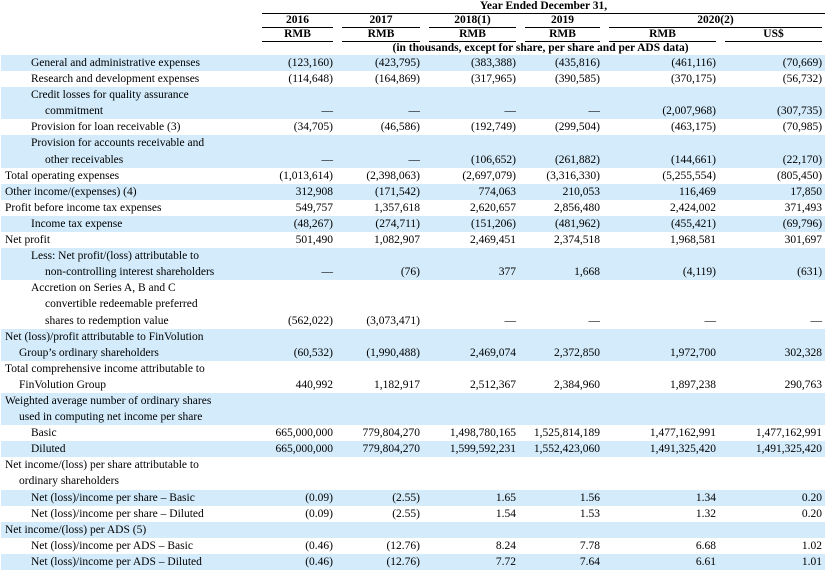 The width and height of the screenshot is (826, 574). I want to click on row-label: Diluted, so click(128, 449).